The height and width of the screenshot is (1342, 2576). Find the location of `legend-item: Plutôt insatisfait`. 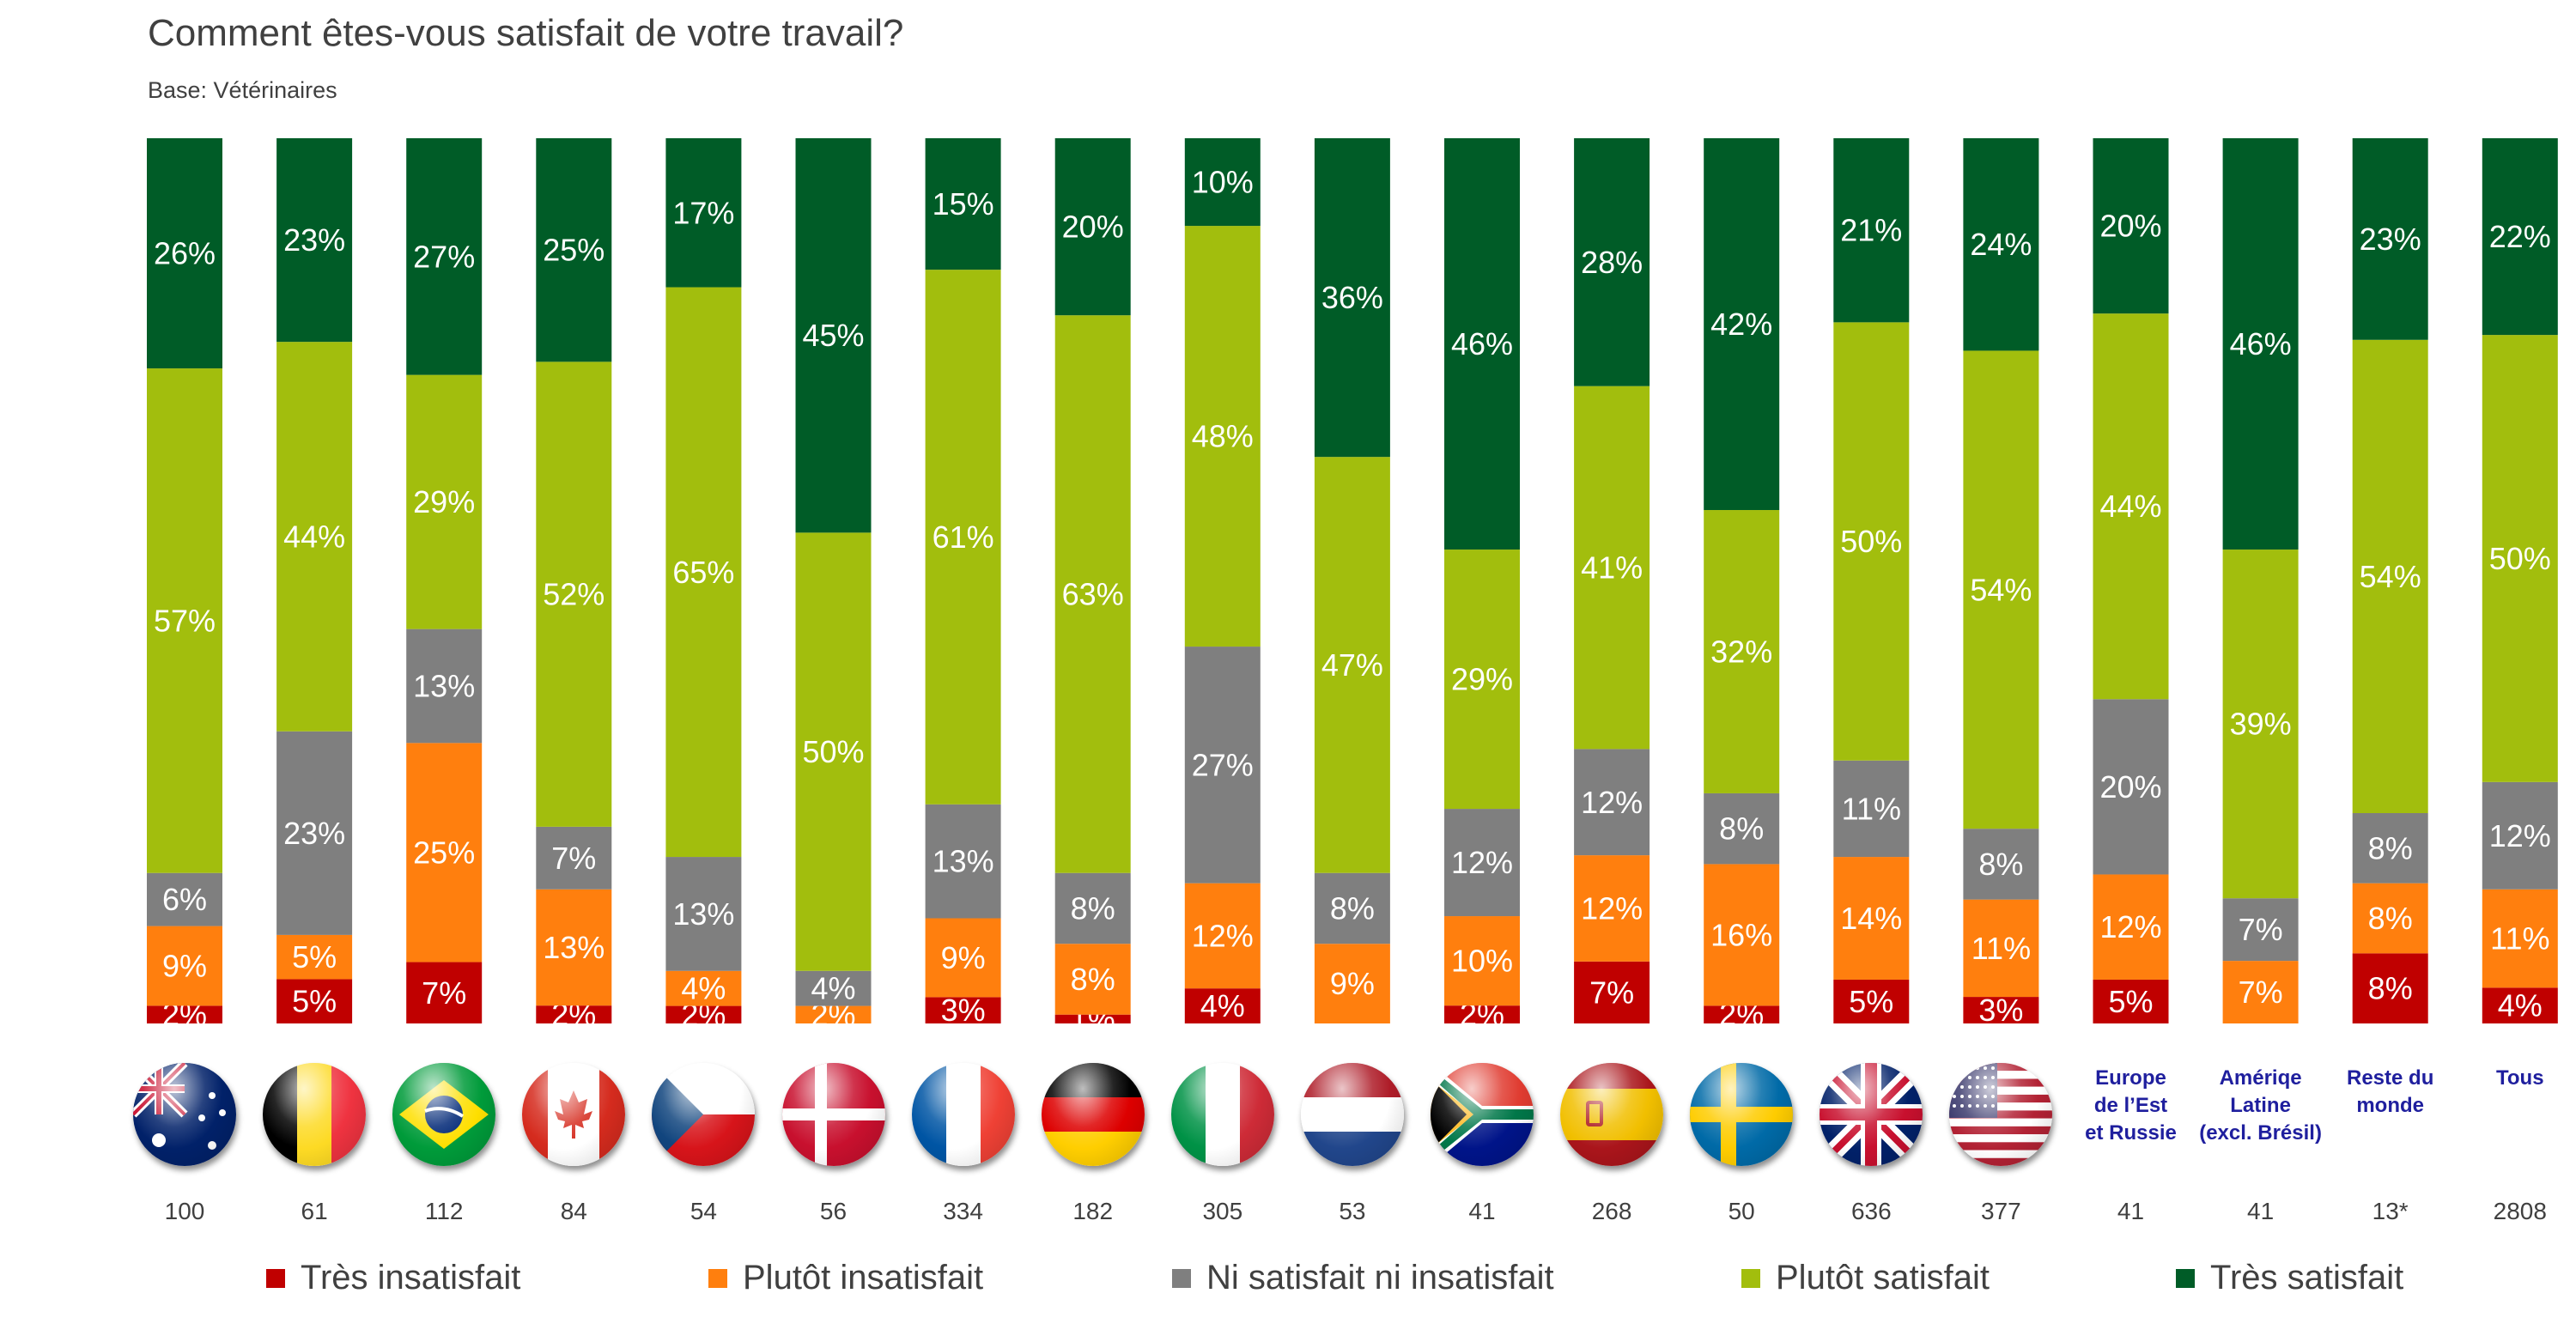

legend-item: Plutôt insatisfait is located at coordinates (845, 1278).